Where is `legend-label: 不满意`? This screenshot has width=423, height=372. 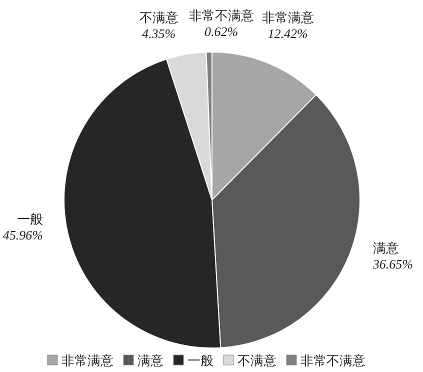 legend-label: 不满意 is located at coordinates (257, 361).